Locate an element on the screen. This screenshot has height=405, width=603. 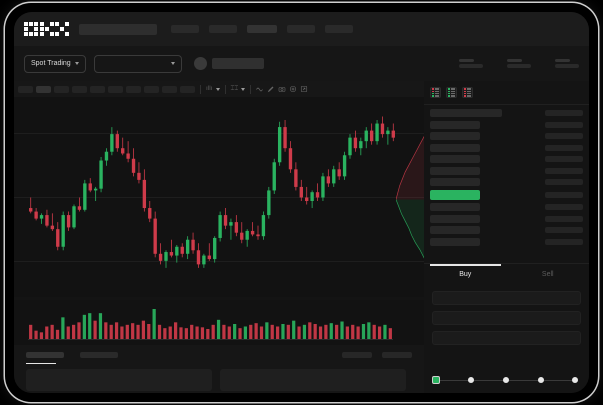
orders-panel is located at coordinates (219, 369).